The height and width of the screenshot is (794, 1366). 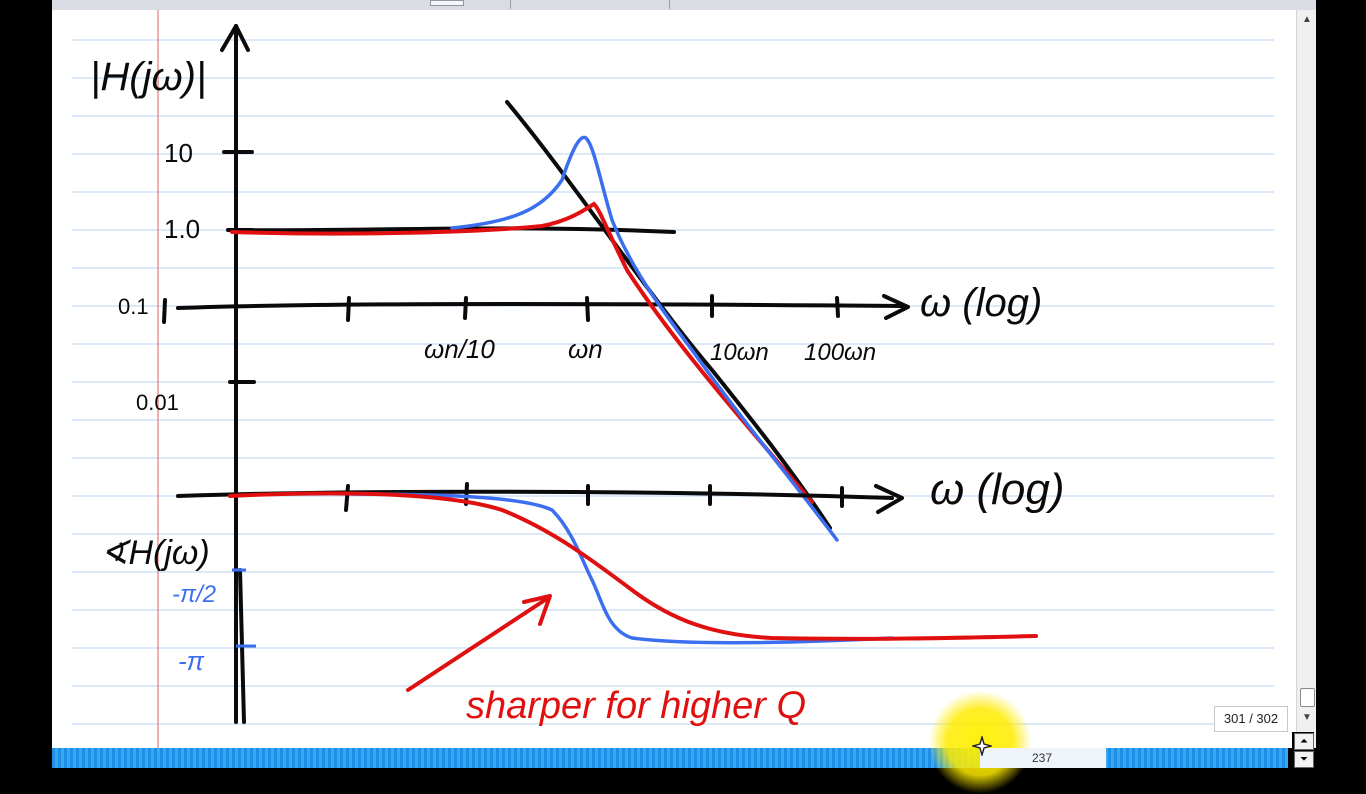 I want to click on freq-axis-top-arrowhead, so click(x=896, y=307).